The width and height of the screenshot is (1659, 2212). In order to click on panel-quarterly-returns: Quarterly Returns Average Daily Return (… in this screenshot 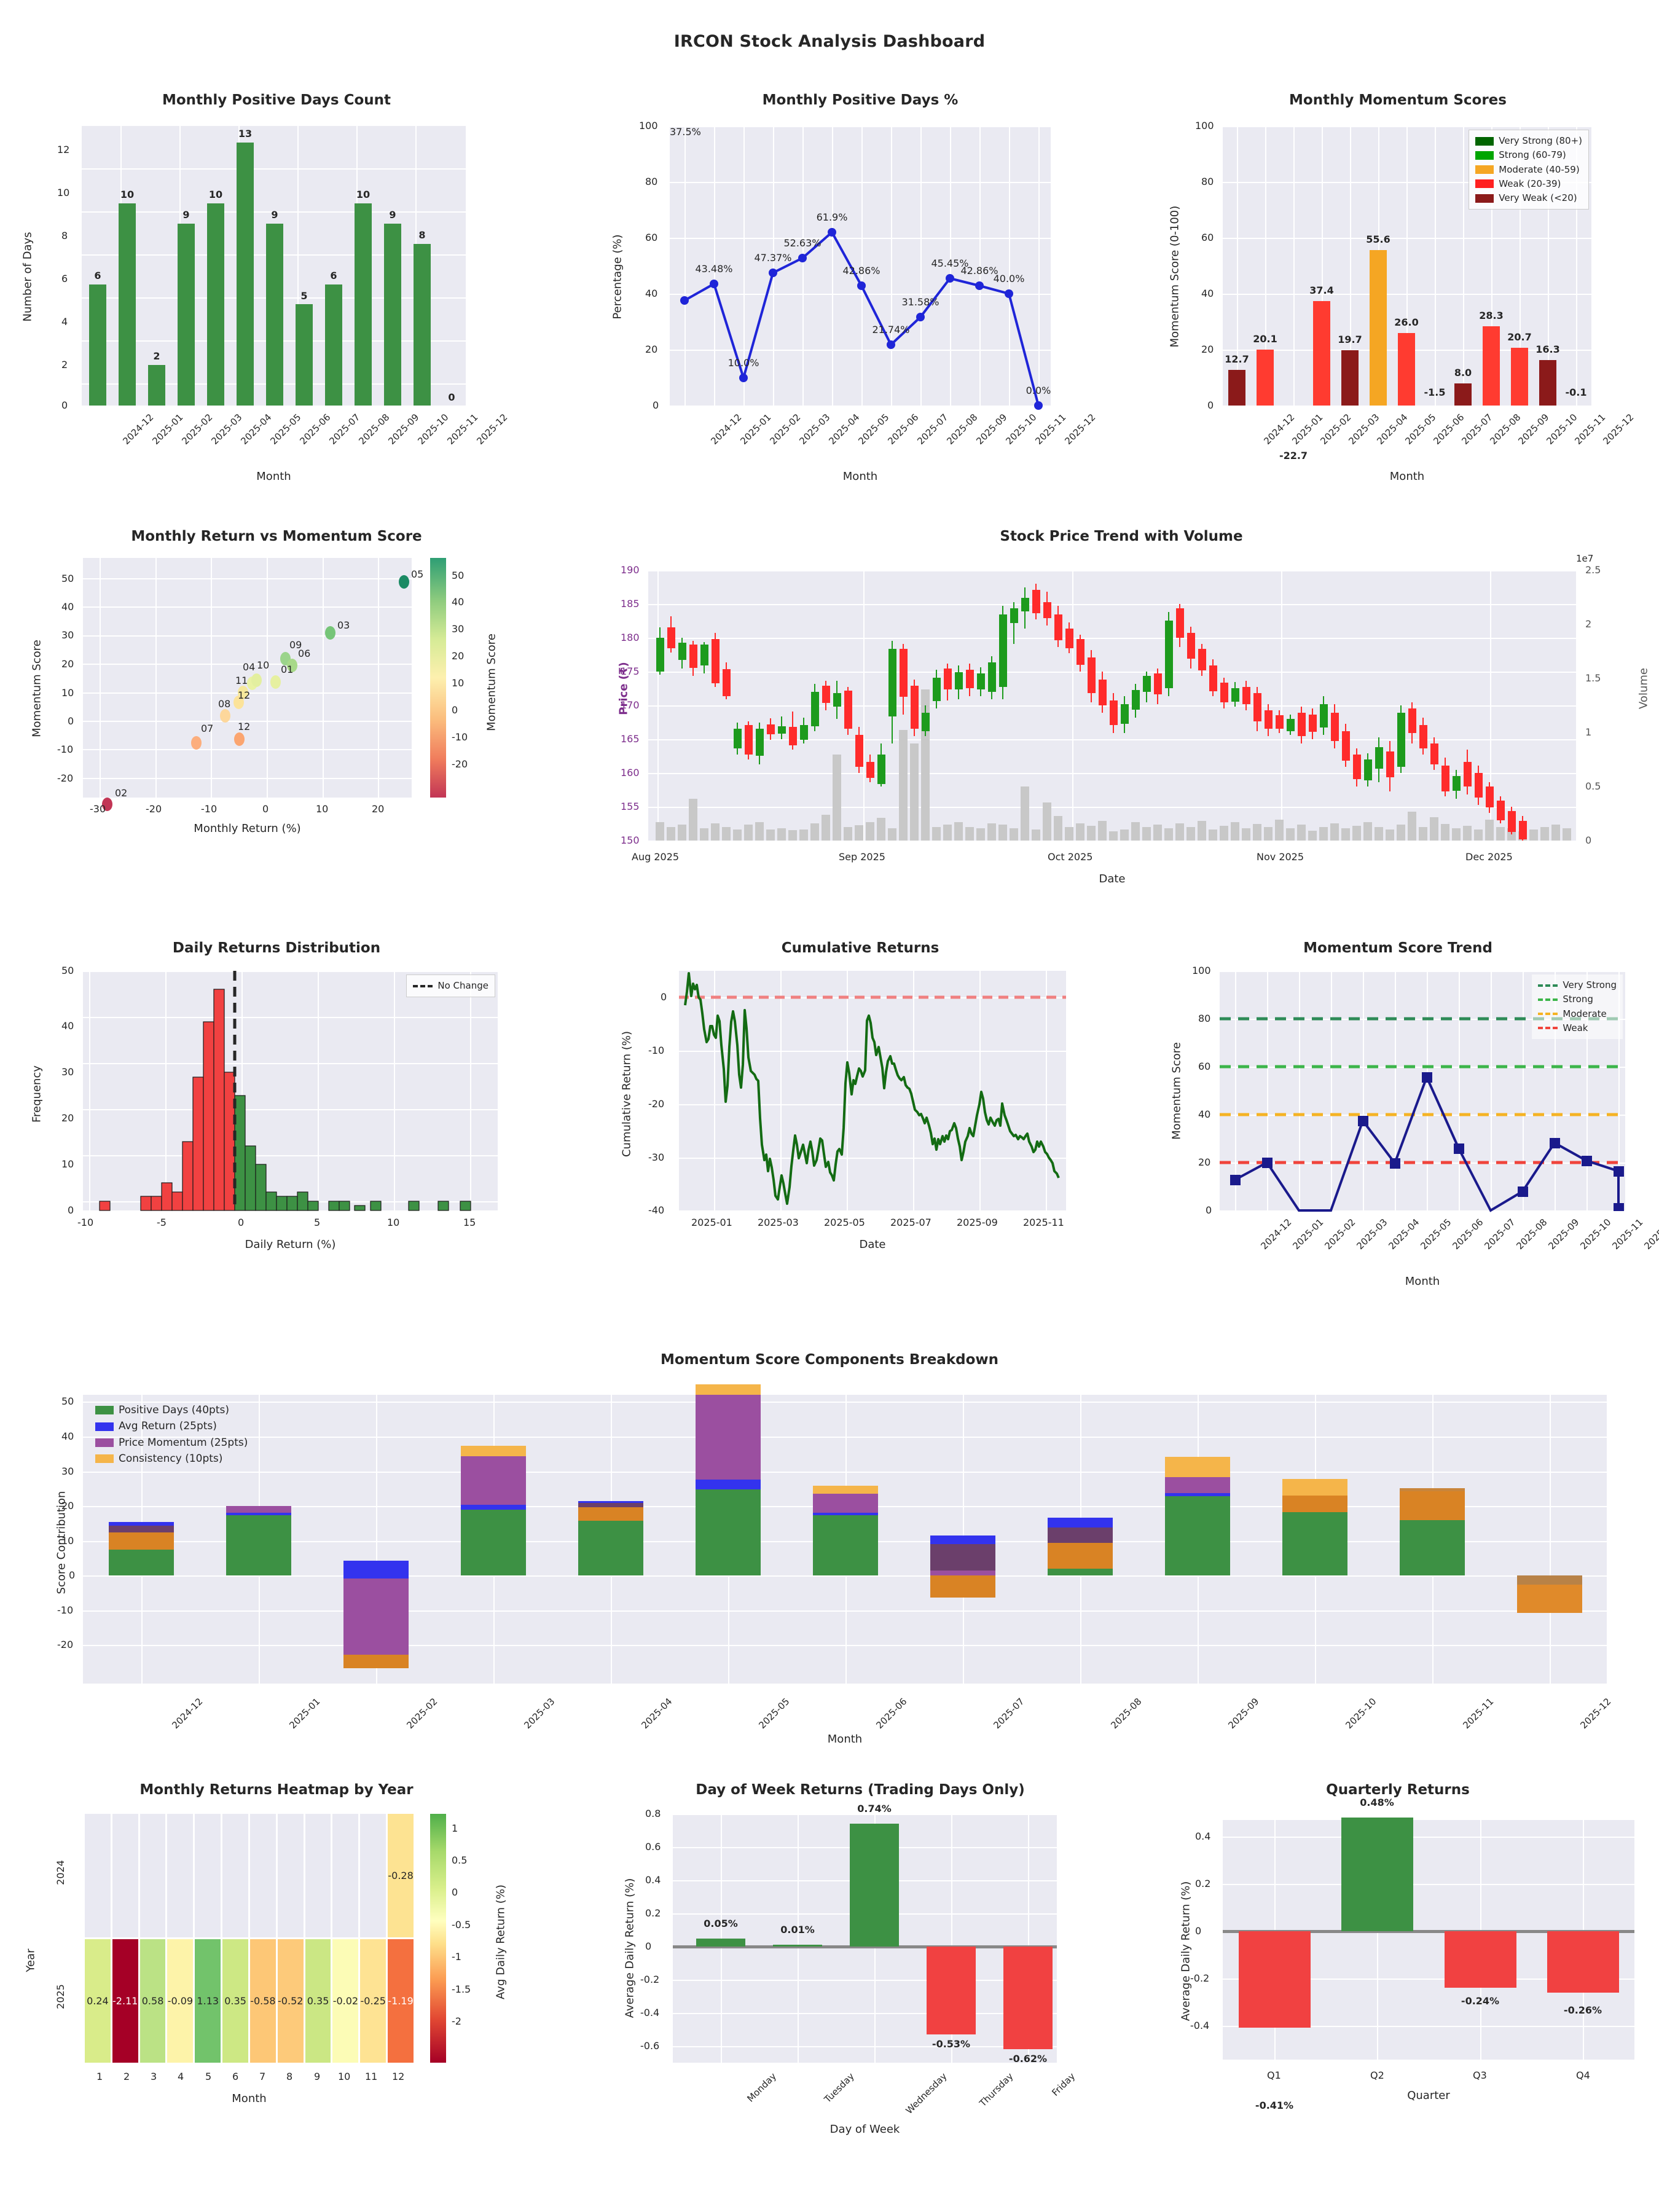, I will do `click(1398, 1978)`.